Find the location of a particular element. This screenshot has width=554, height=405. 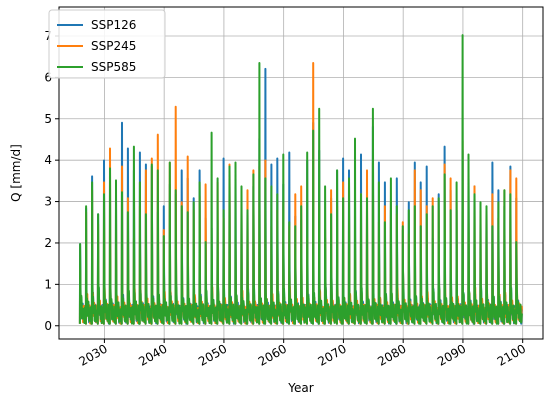

y-axis-label: Q [mm/d] is located at coordinates (16, 173).